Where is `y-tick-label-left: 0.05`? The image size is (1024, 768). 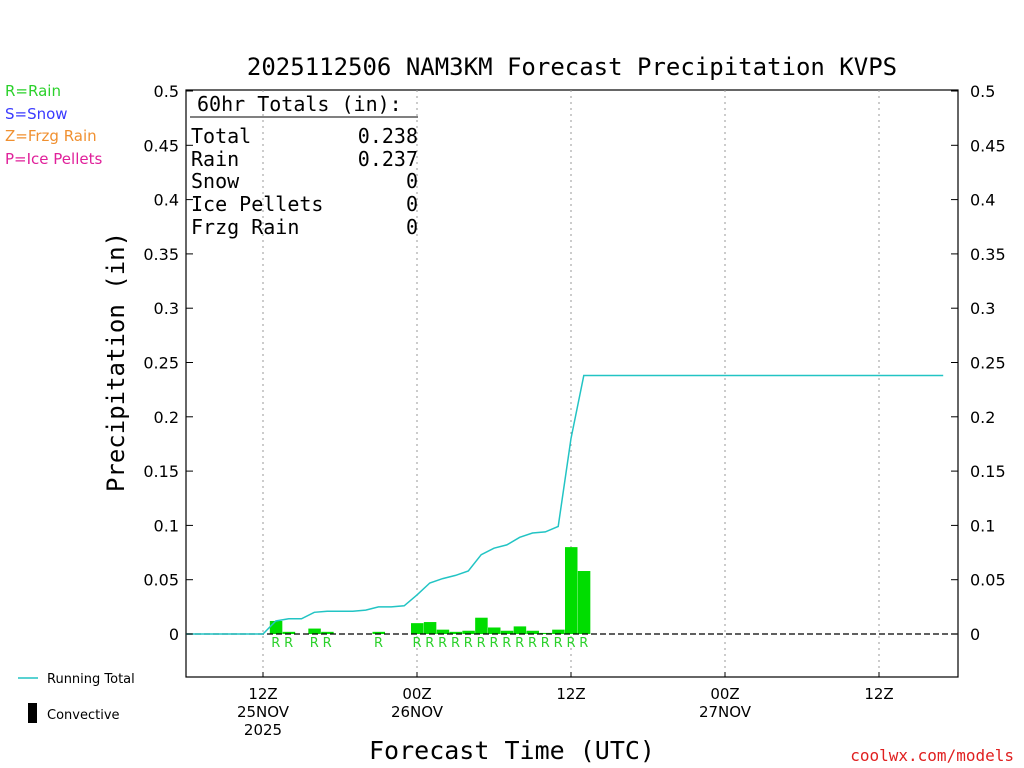
y-tick-label-left: 0.05 is located at coordinates (161, 580).